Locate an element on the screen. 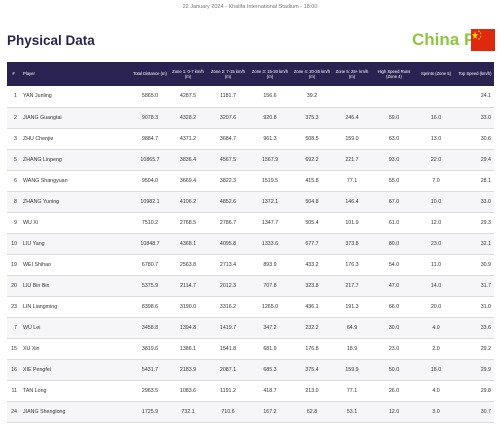 The image size is (500, 440). cell-top-speed: 29.2 is located at coordinates (475, 349).